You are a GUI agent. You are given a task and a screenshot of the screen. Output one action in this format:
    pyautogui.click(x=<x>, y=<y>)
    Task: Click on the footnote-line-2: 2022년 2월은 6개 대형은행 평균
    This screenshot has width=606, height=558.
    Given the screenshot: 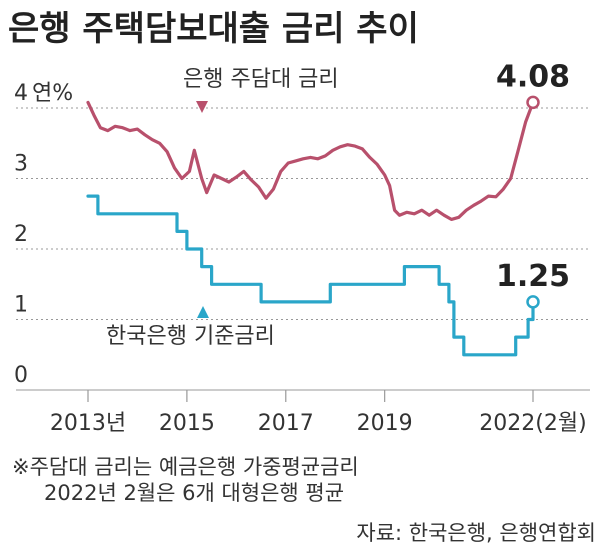 What is the action you would take?
    pyautogui.click(x=194, y=493)
    